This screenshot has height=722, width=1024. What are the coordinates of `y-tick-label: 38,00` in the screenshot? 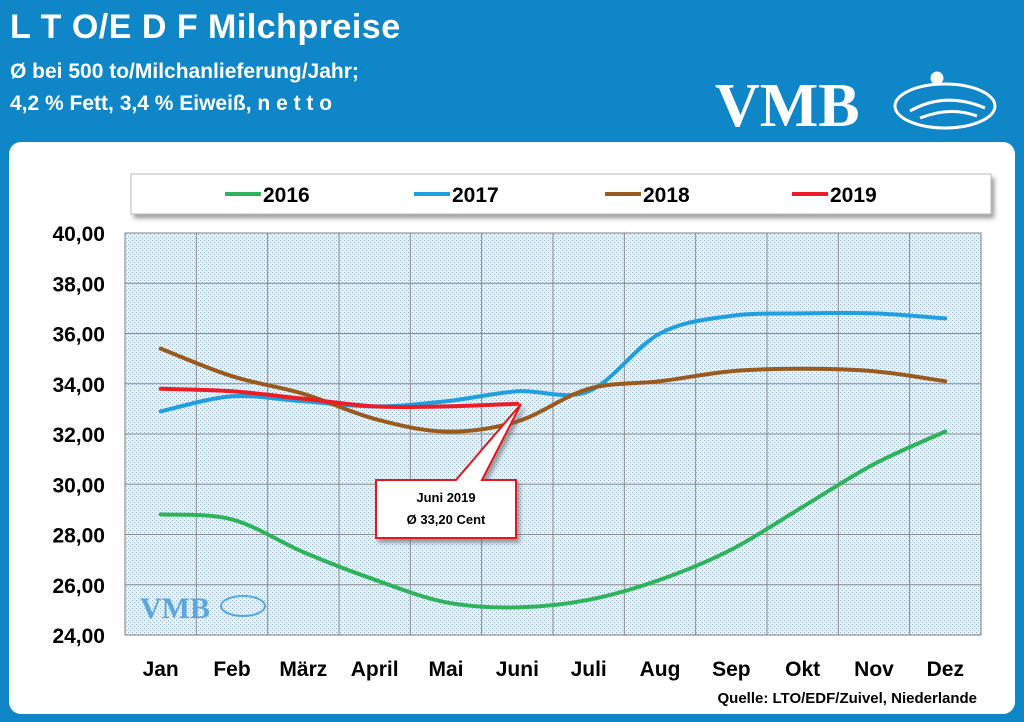 It's located at (78, 284).